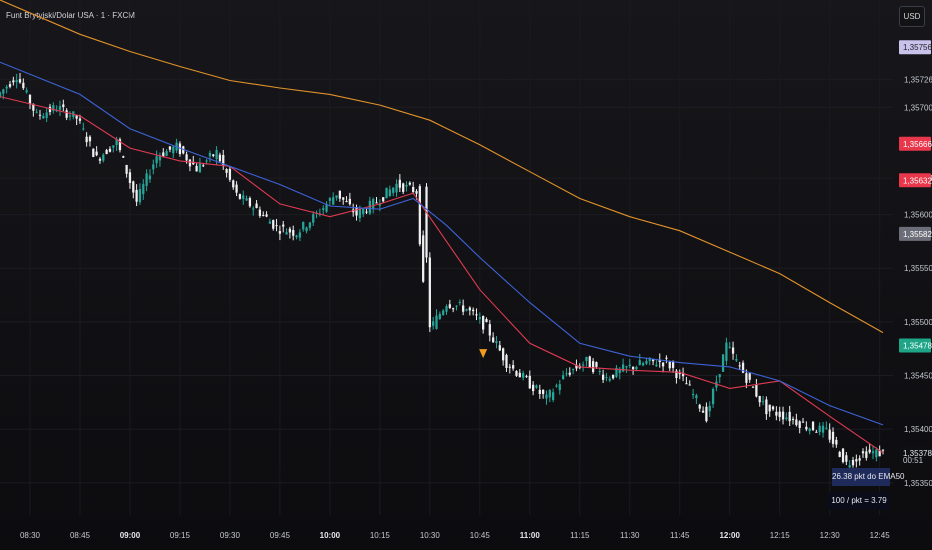 The height and width of the screenshot is (550, 932). What do you see at coordinates (912, 16) in the screenshot?
I see `currency-button: USD` at bounding box center [912, 16].